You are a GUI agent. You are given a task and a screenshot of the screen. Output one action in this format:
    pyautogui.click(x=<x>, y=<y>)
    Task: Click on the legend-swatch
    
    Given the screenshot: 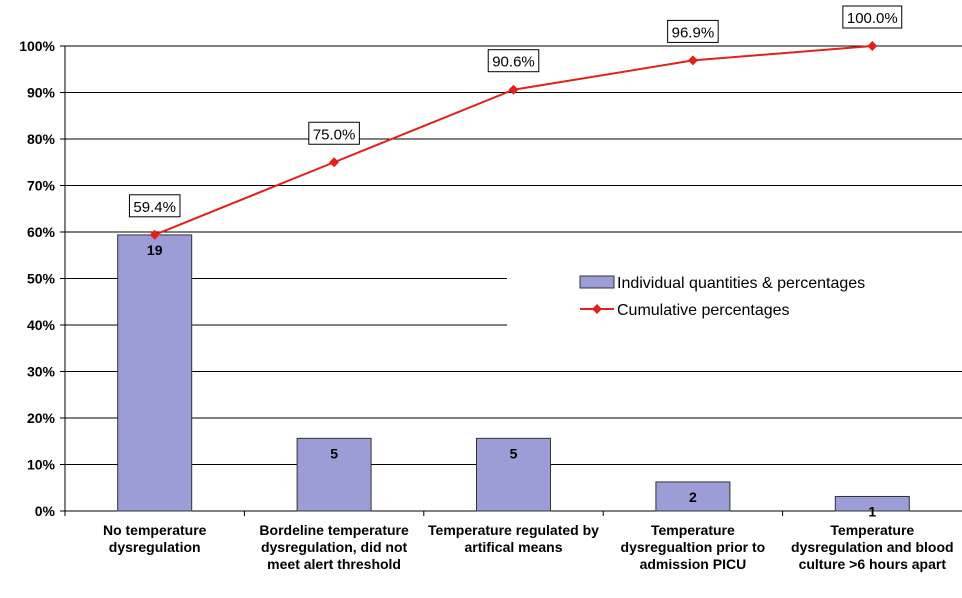 What is the action you would take?
    pyautogui.click(x=597, y=282)
    